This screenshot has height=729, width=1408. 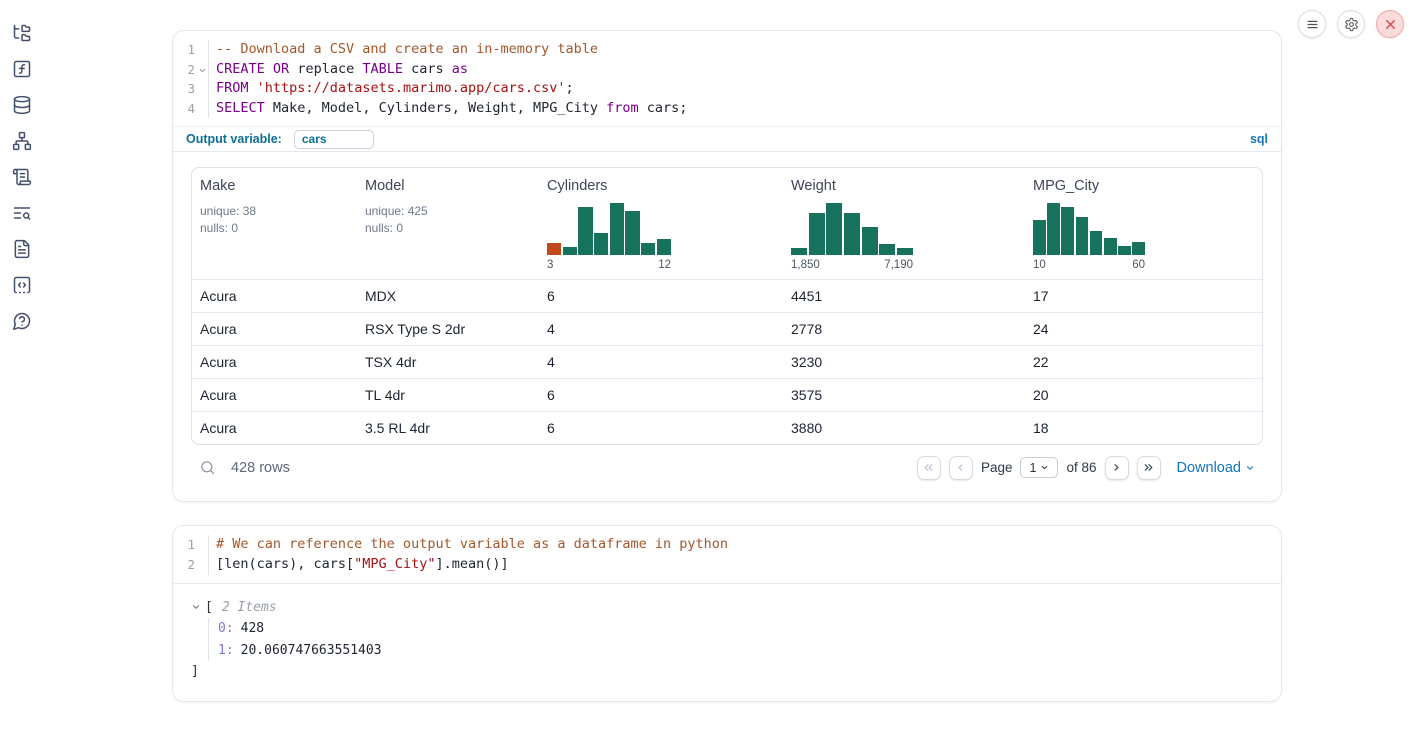 What do you see at coordinates (577, 186) in the screenshot?
I see `column-name: Cylinders` at bounding box center [577, 186].